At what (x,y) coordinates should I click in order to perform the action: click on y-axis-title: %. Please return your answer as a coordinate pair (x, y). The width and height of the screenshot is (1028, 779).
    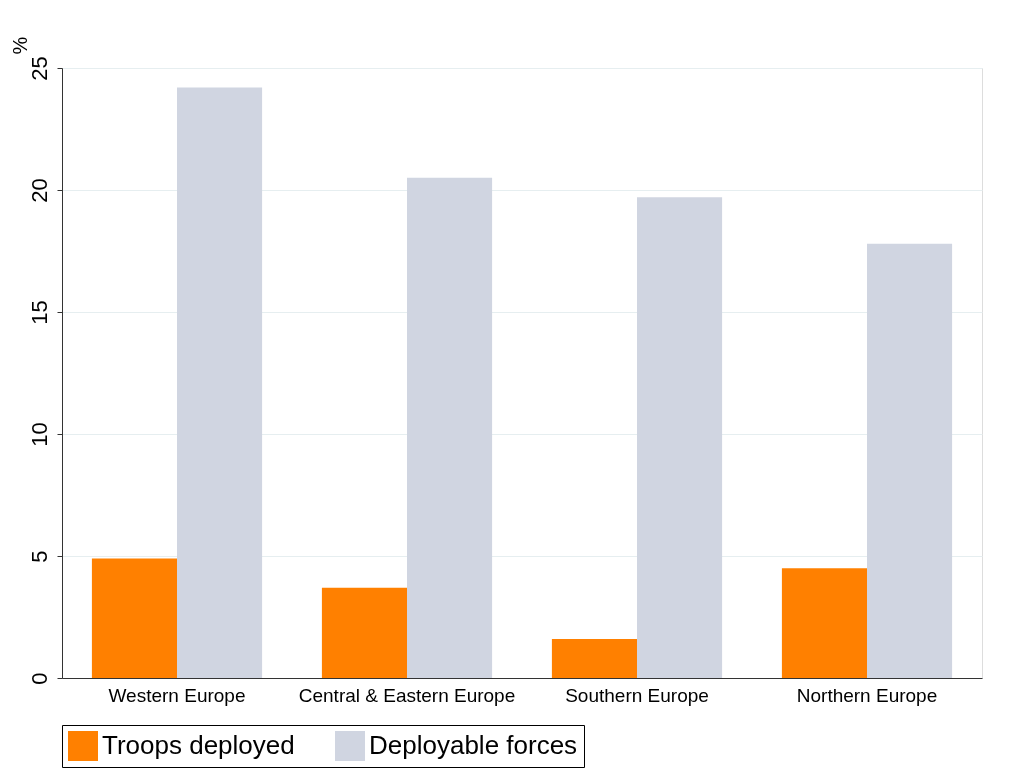
    Looking at the image, I should click on (19, 45).